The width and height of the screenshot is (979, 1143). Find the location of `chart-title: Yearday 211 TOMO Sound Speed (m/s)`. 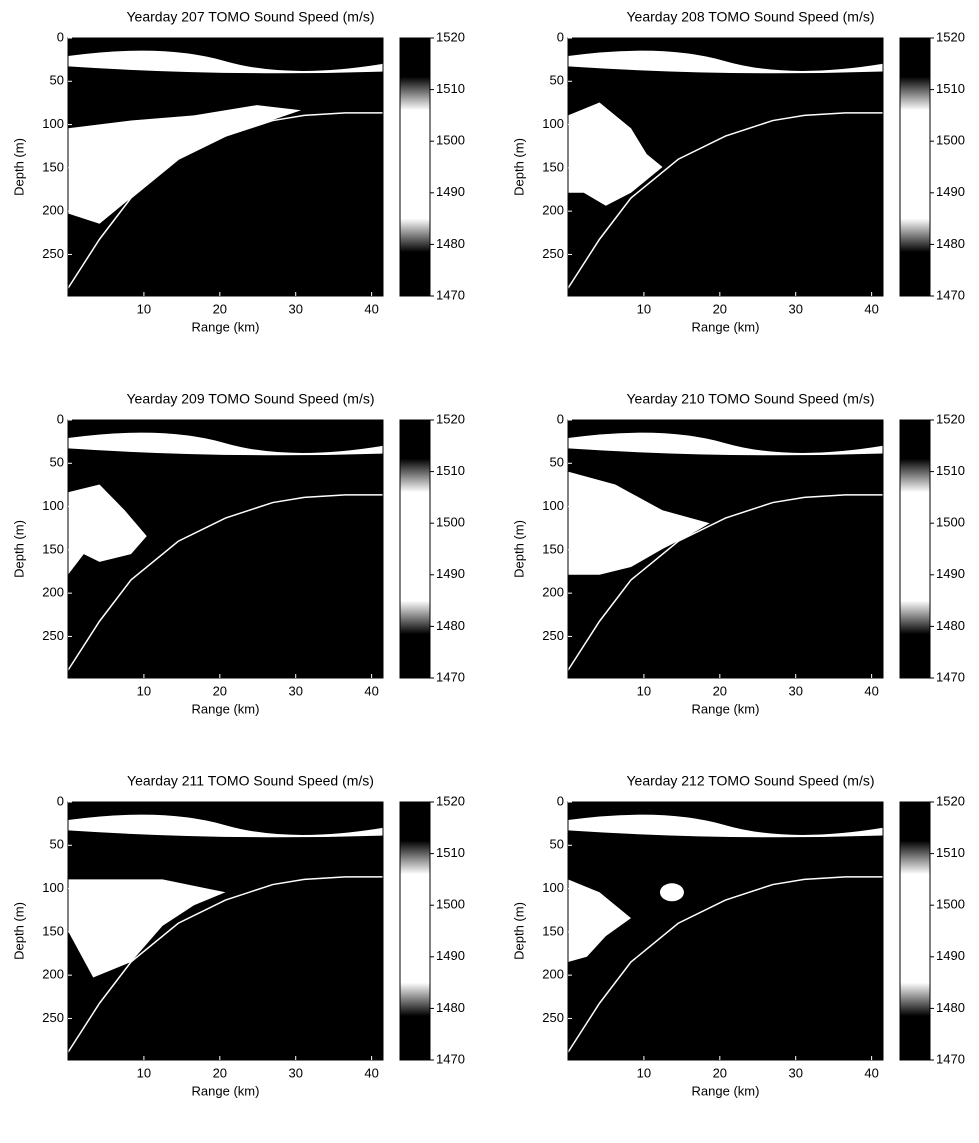

chart-title: Yearday 211 TOMO Sound Speed (m/s) is located at coordinates (250, 781).